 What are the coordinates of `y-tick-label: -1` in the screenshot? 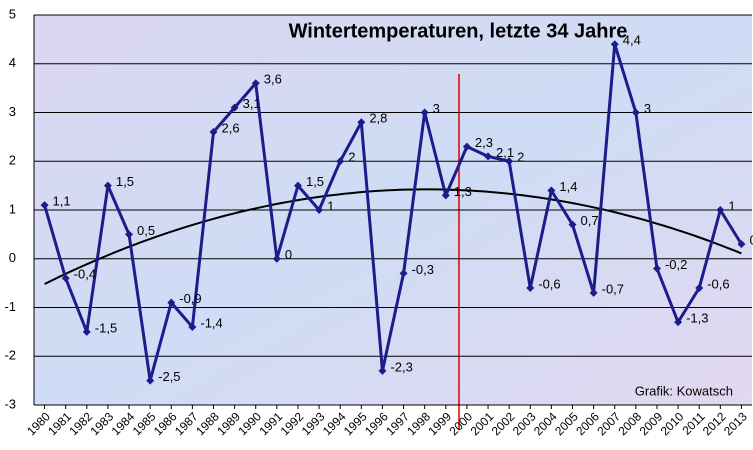 It's located at (10, 306).